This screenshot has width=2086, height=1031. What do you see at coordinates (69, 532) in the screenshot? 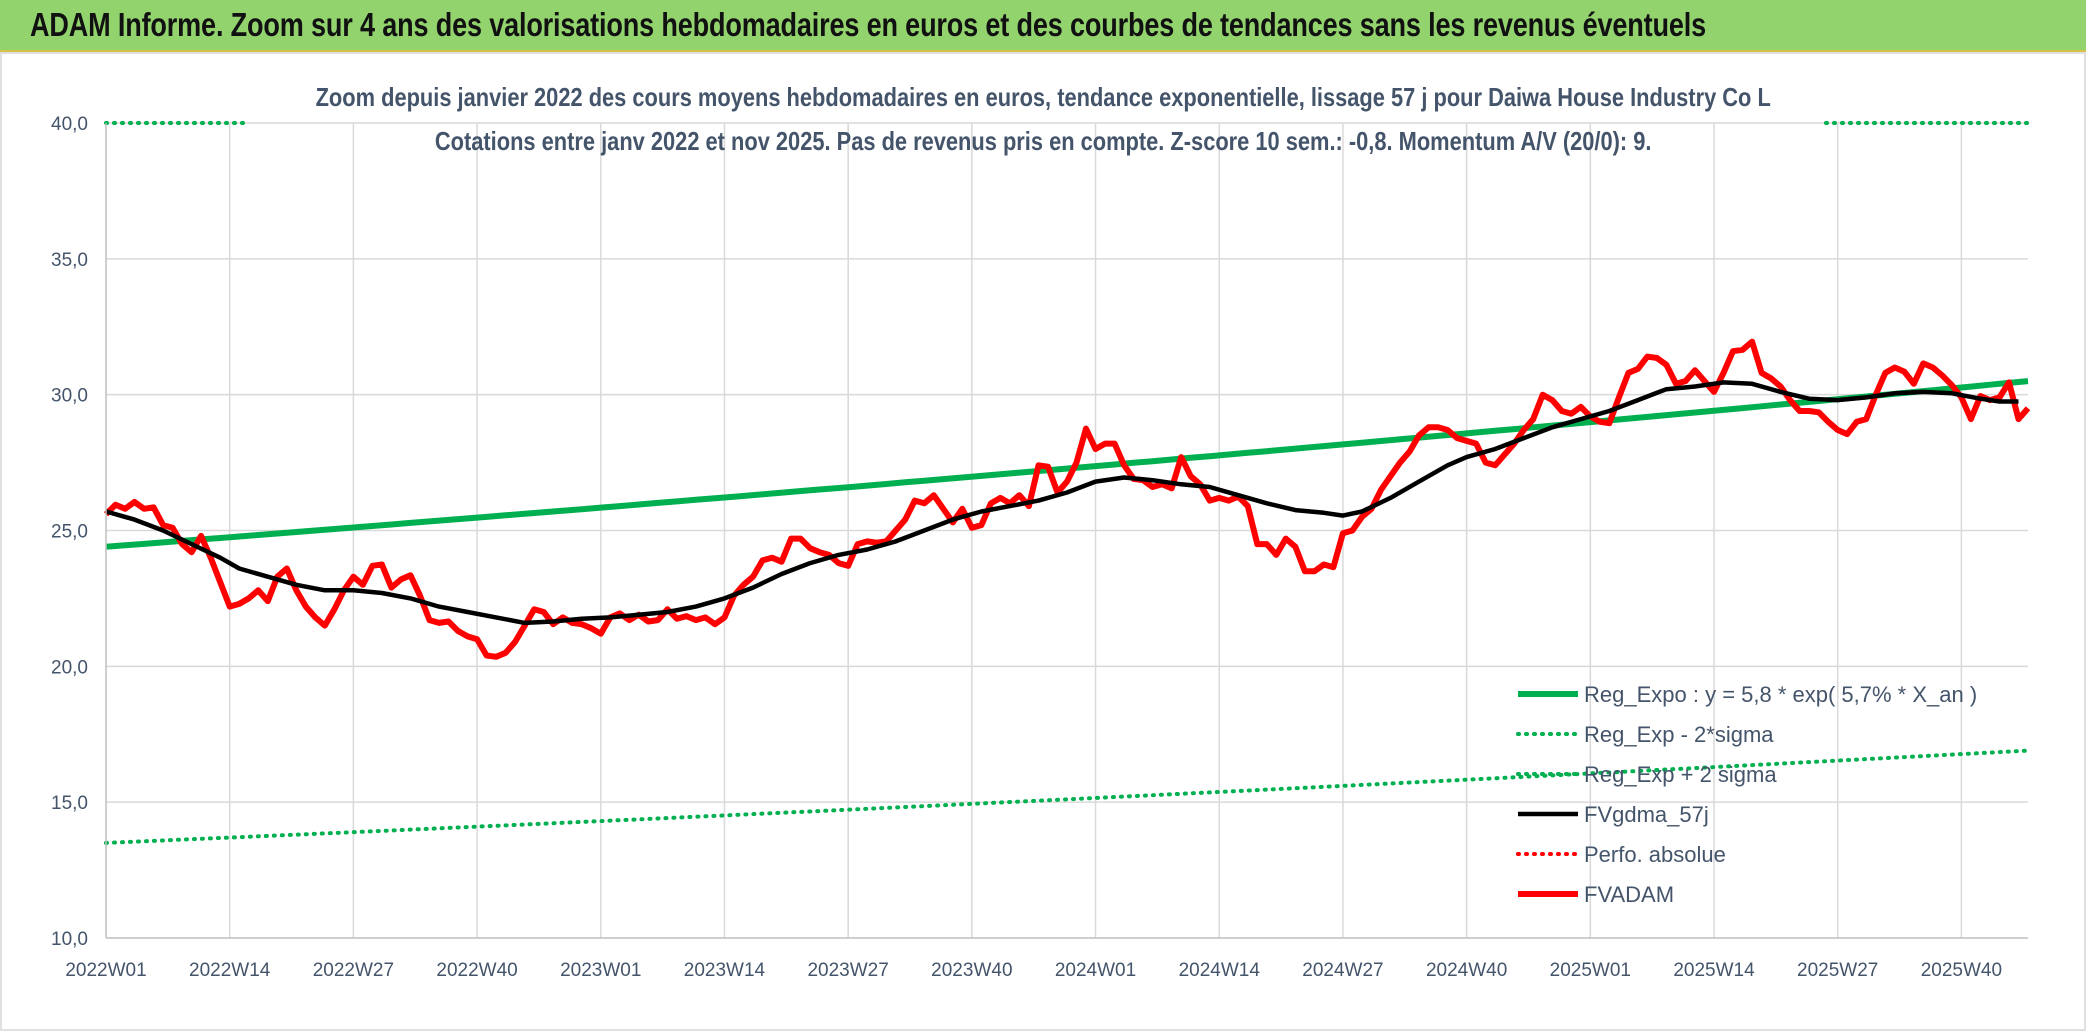
I see `y-tick-label: 25,0` at bounding box center [69, 532].